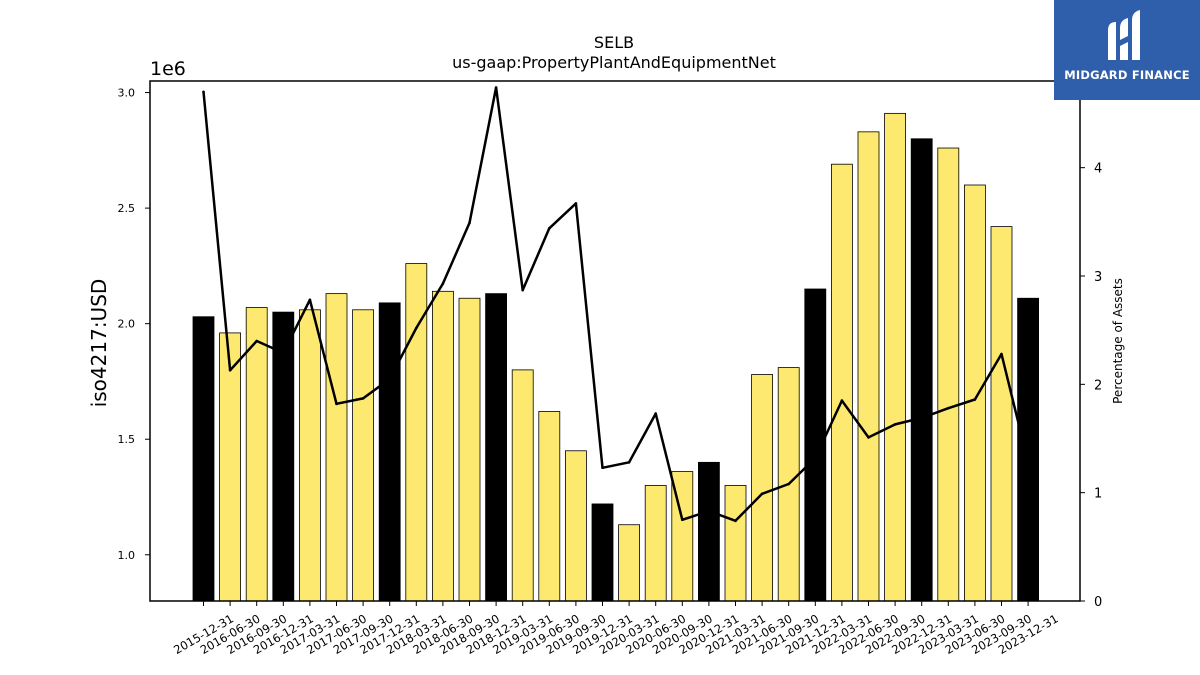 This screenshot has height=675, width=1200. What do you see at coordinates (127, 439) in the screenshot?
I see `y-tick-label: 1.5` at bounding box center [127, 439].